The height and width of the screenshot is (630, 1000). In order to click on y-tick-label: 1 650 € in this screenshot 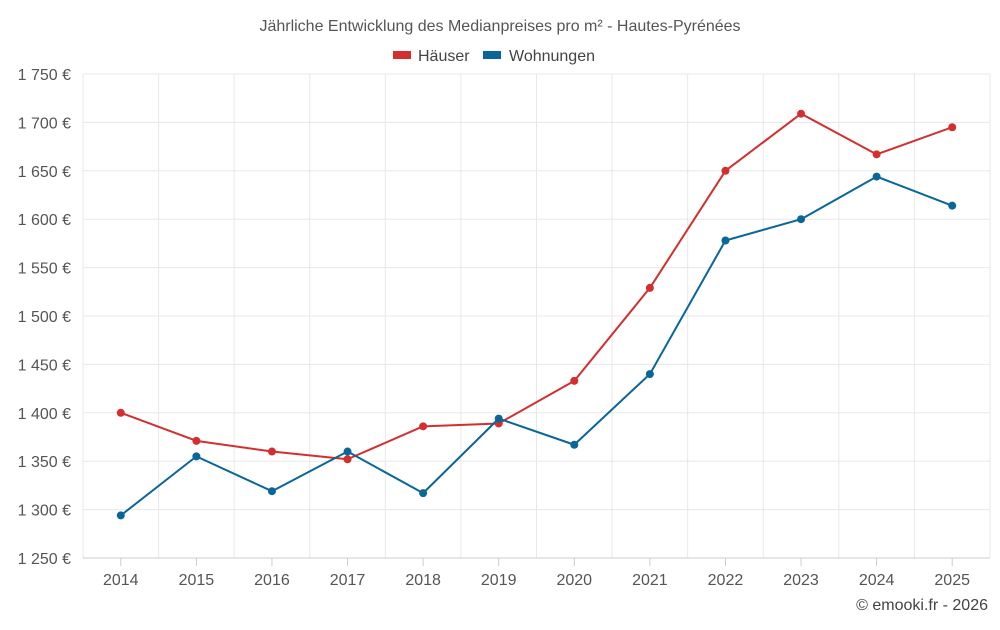, I will do `click(44, 172)`.